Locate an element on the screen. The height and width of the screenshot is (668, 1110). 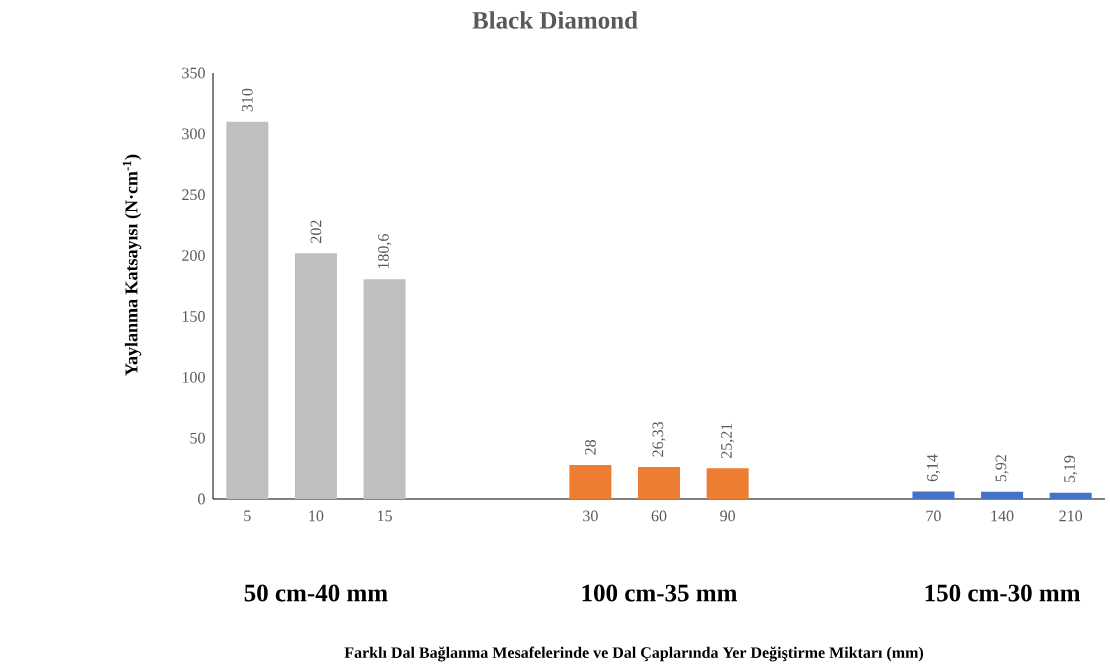
data-label: 5,19 is located at coordinates (1071, 469).